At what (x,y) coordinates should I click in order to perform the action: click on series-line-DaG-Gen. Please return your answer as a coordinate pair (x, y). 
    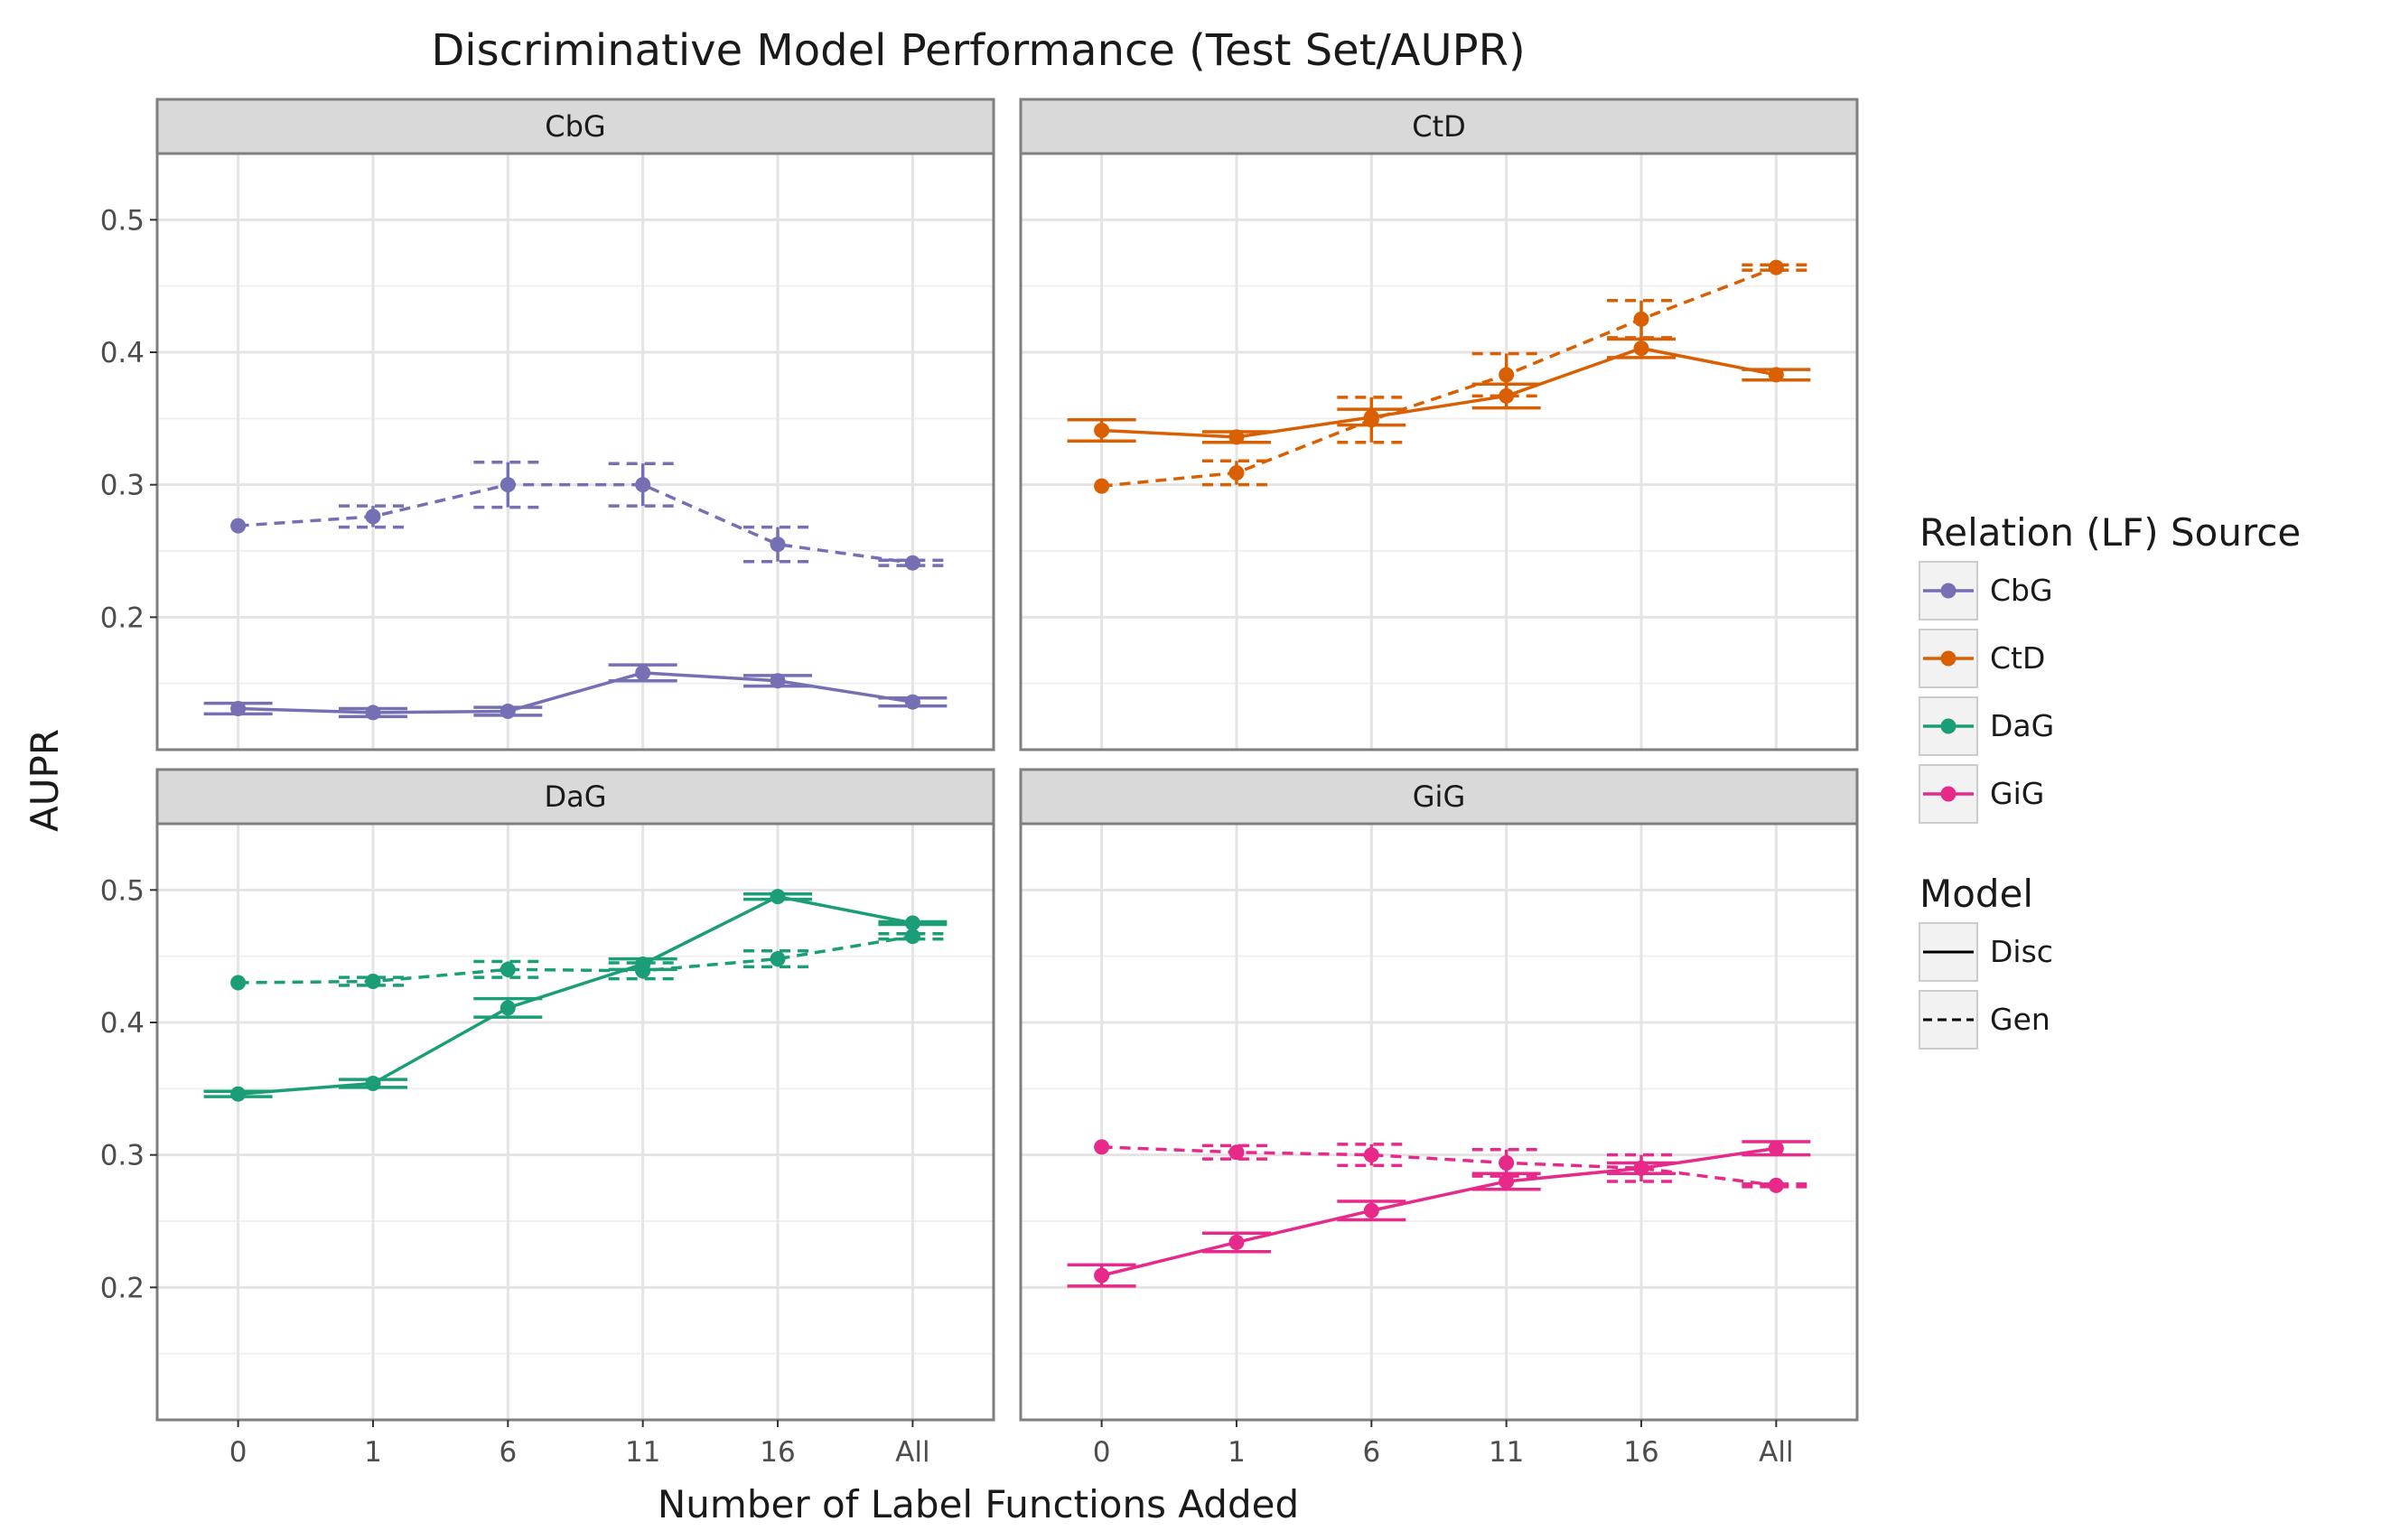
    Looking at the image, I should click on (576, 960).